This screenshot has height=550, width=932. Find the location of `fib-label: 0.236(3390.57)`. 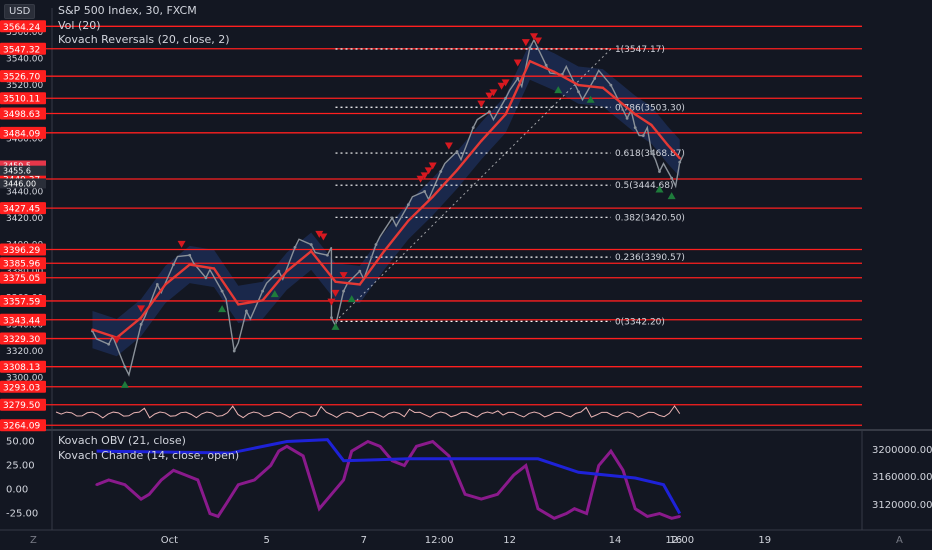

fib-label: 0.236(3390.57) is located at coordinates (650, 258).